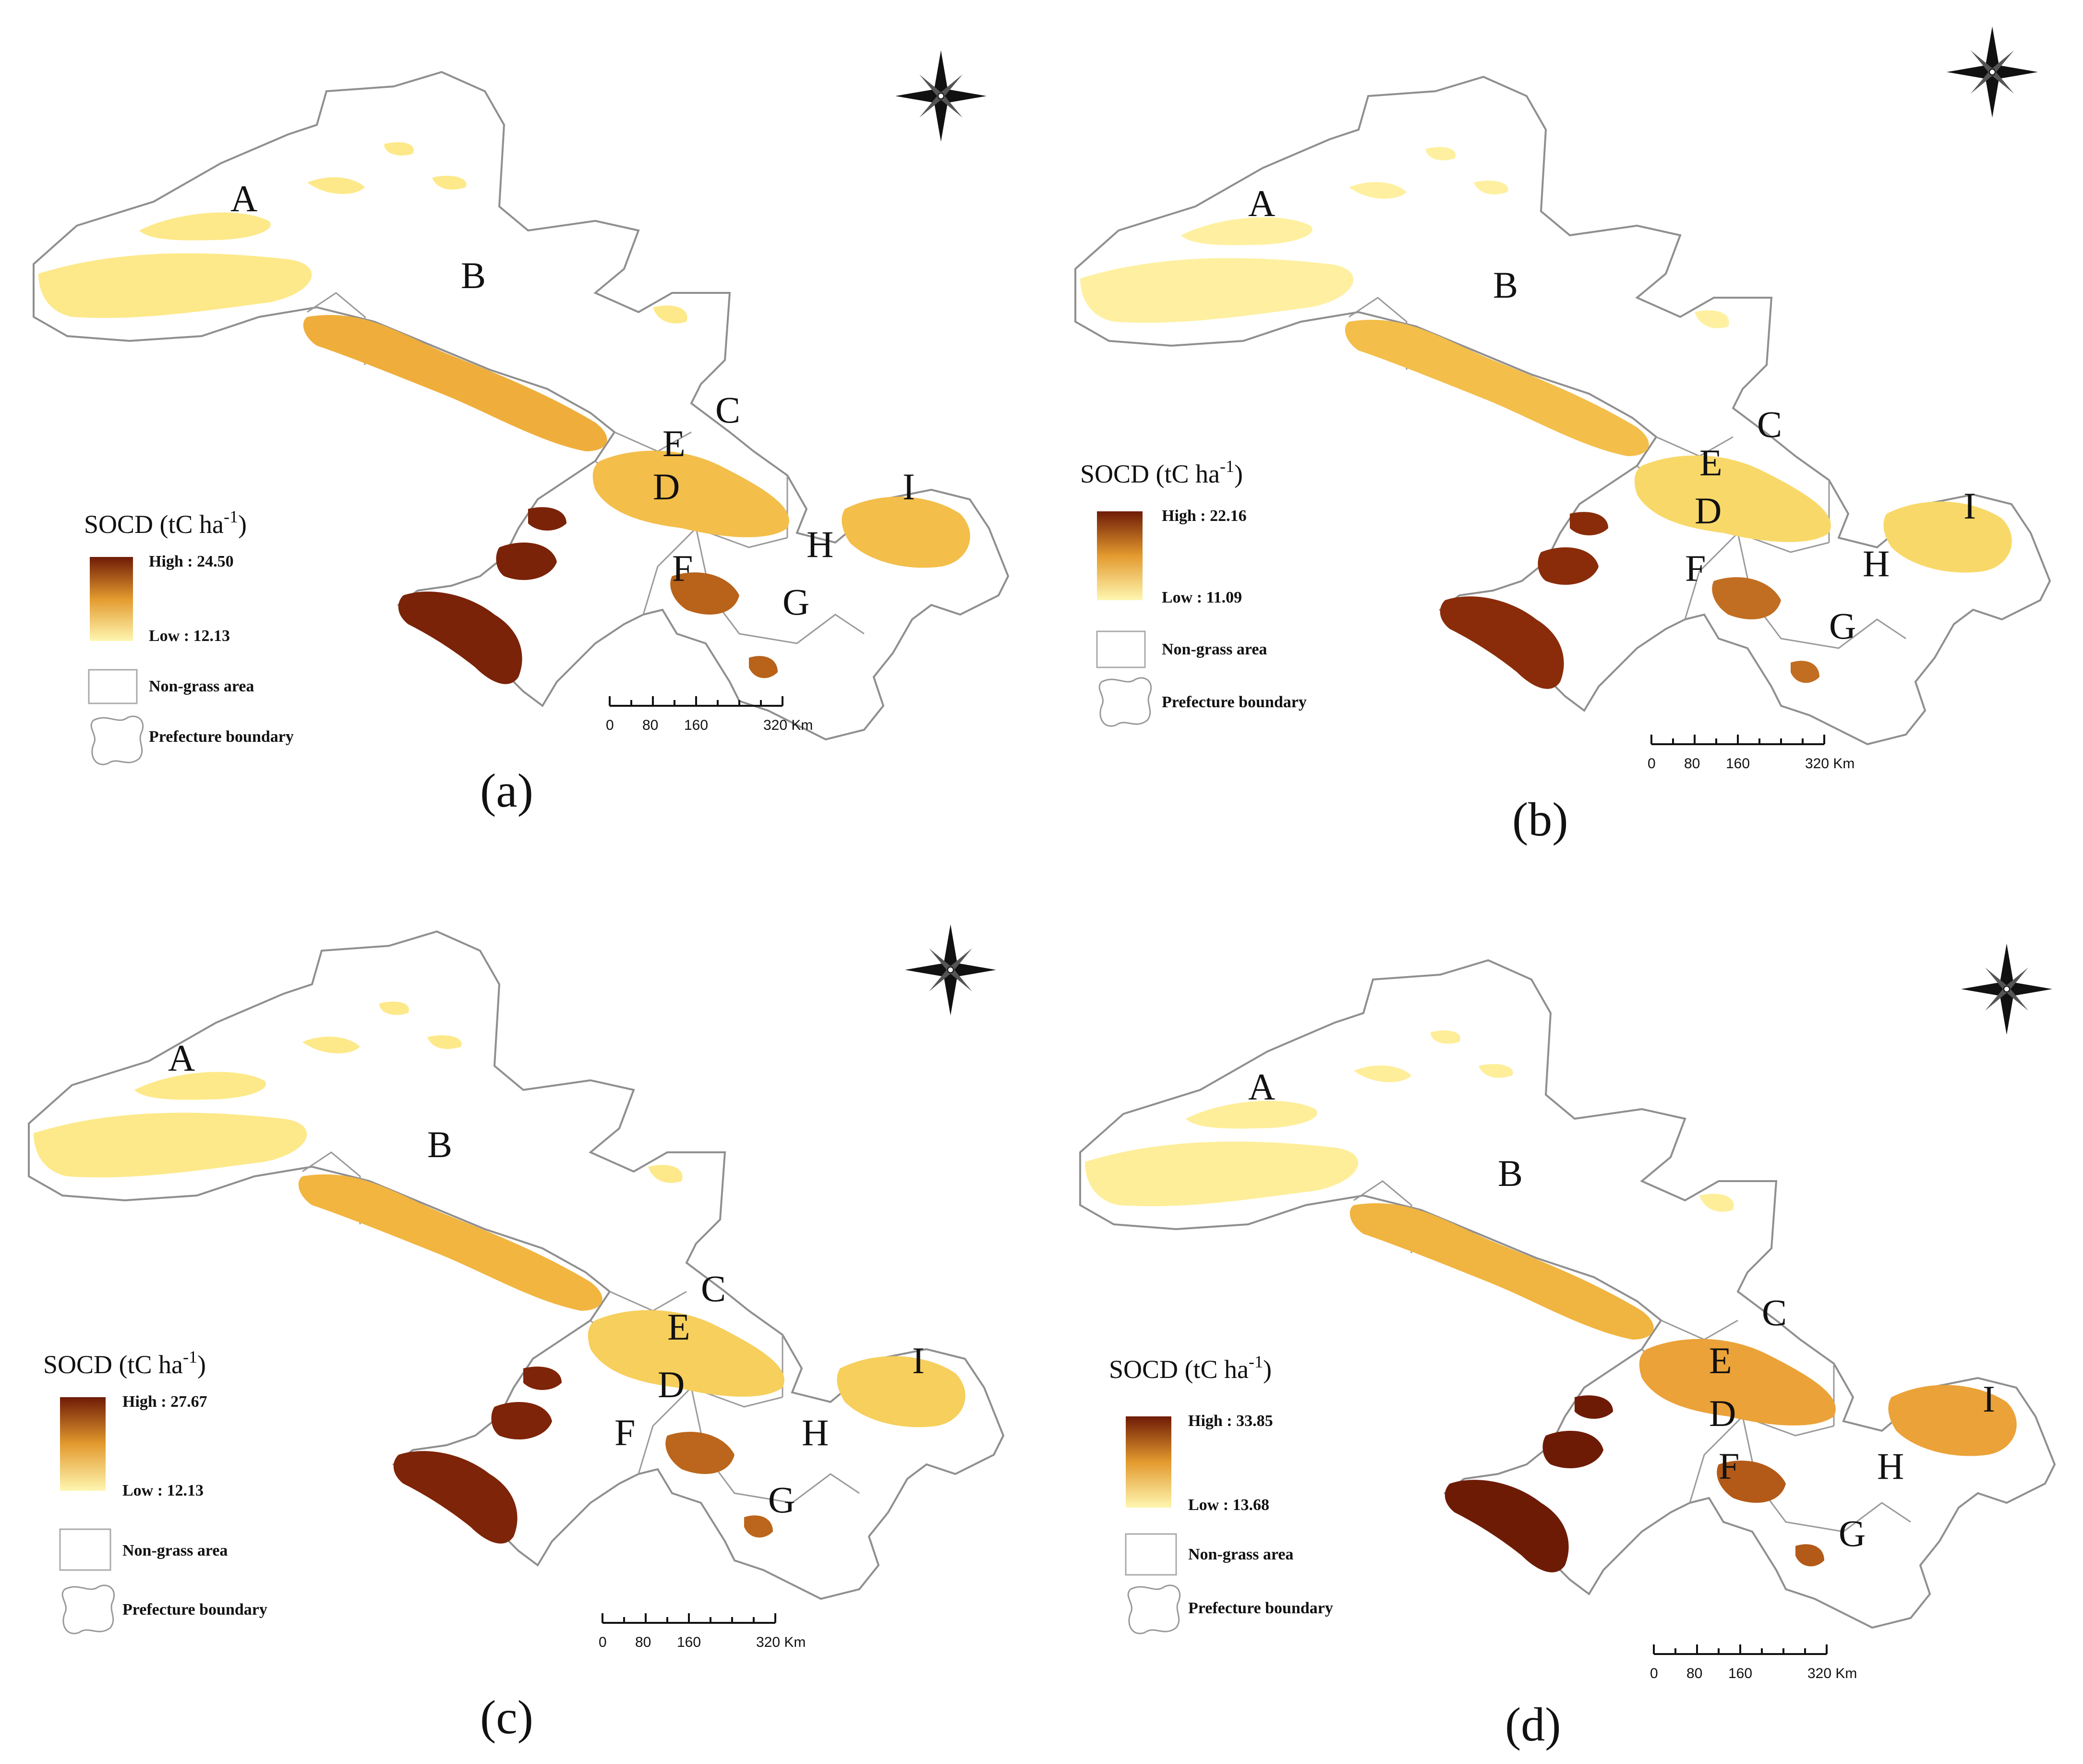 The width and height of the screenshot is (2083, 1764). What do you see at coordinates (83, 1444) in the screenshot?
I see `color-ramp-c` at bounding box center [83, 1444].